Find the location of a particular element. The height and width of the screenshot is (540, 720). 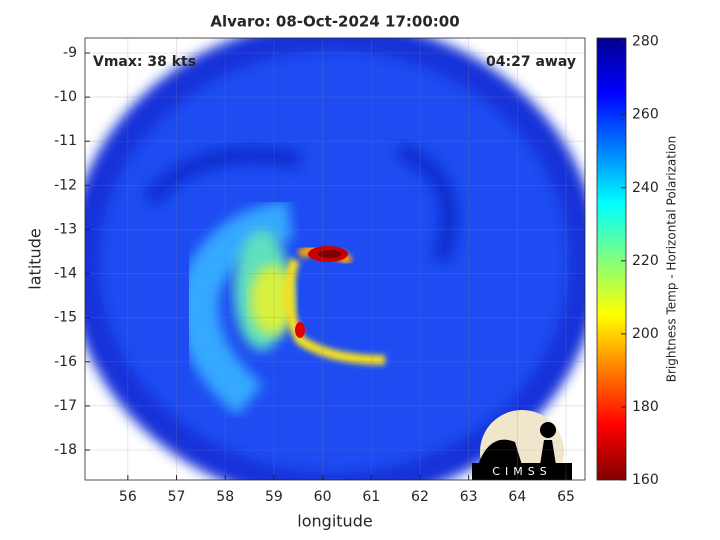

chart-title: Alvaro: 08-Oct-2024 17:00:00 is located at coordinates (334, 22).